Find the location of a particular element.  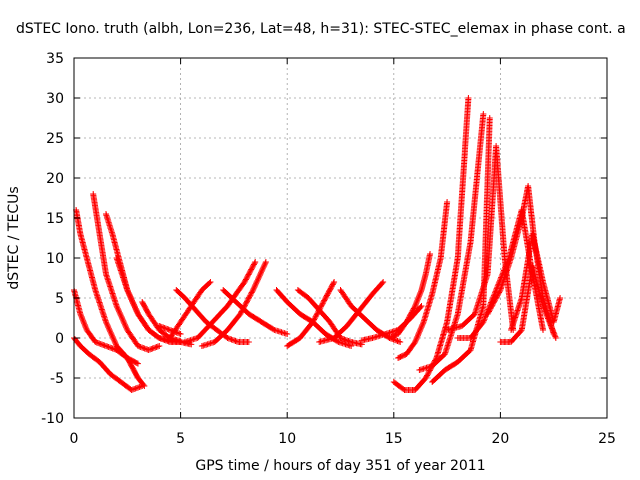

series-arc-j is located at coordinates (190, 310).